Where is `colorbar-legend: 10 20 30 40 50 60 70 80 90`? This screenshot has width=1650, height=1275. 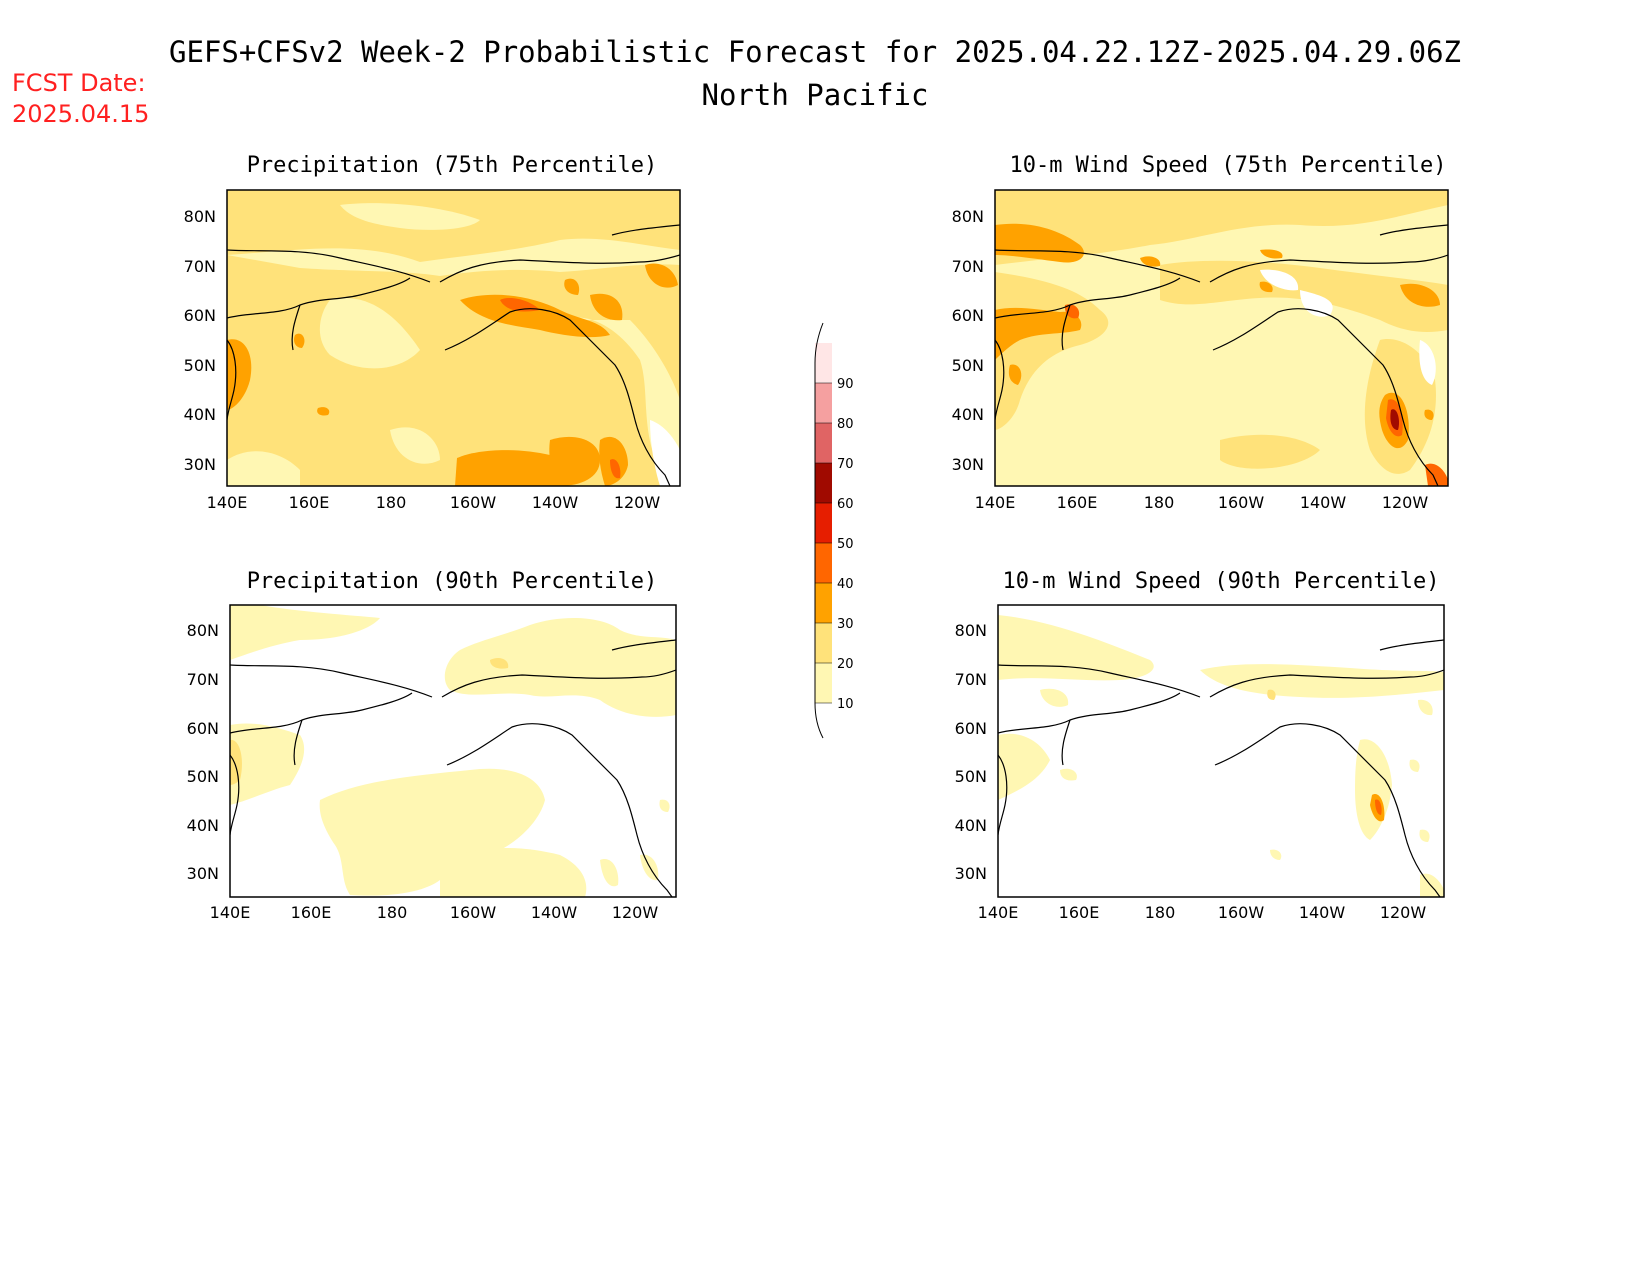
colorbar-legend: 10 20 30 40 50 60 70 80 90 is located at coordinates (834, 530).